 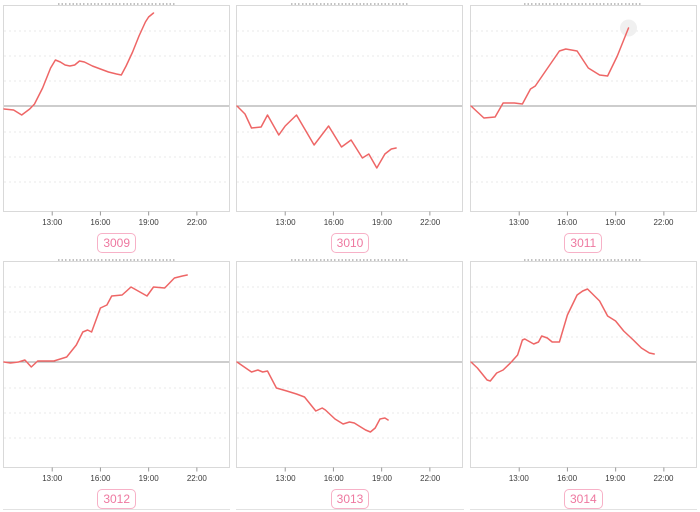 I want to click on chart-id-badge: 3010, so click(x=350, y=242).